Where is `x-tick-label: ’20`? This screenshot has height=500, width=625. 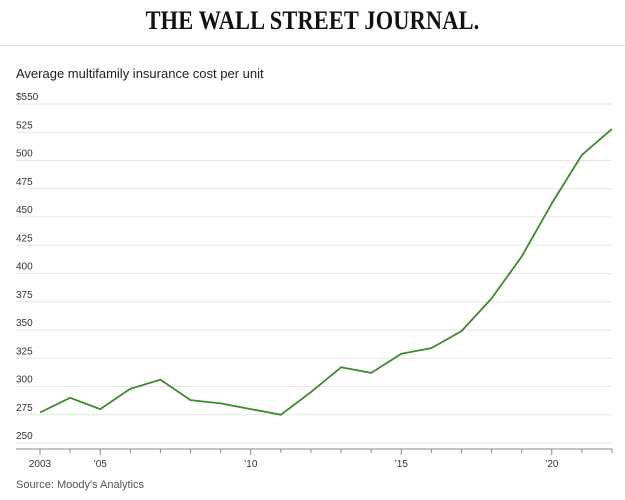
x-tick-label: ’20 is located at coordinates (552, 464).